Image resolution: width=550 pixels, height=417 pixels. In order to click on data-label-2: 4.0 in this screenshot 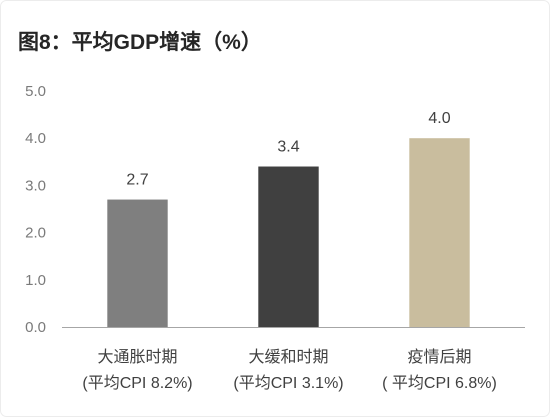, I will do `click(439, 118)`.